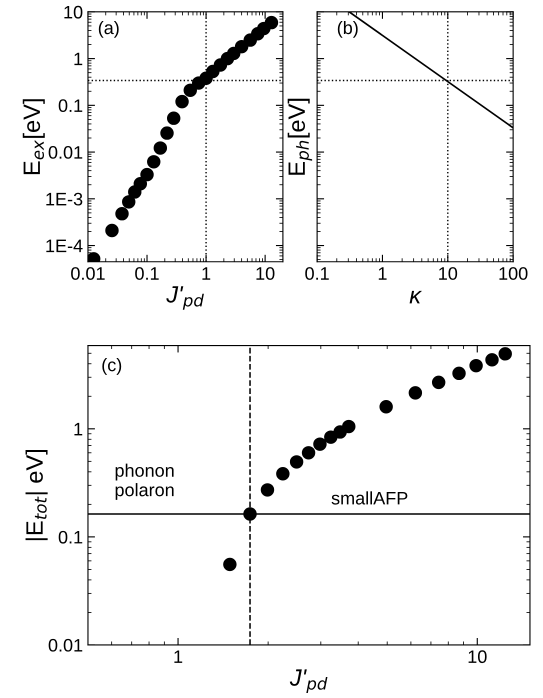 This screenshot has height=698, width=543. I want to click on annotation: (a), so click(108, 29).